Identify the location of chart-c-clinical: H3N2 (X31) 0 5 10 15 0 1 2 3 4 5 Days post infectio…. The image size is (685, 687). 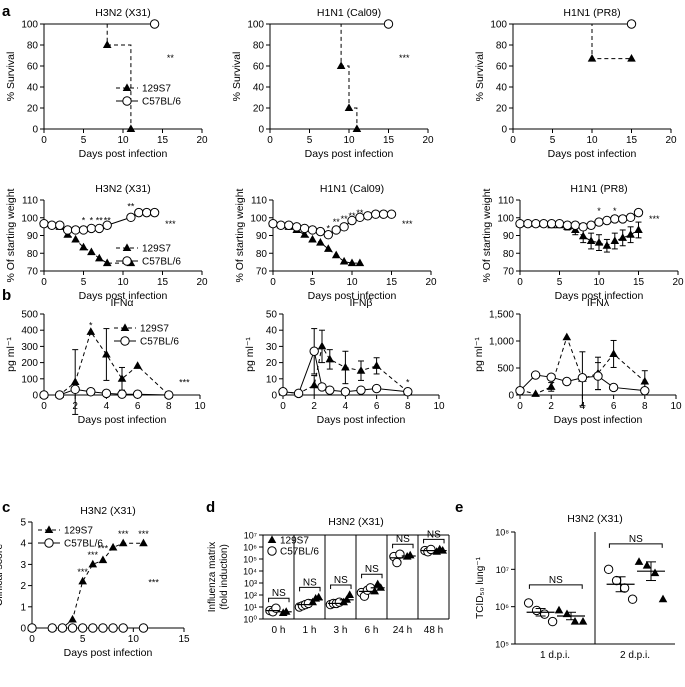
(95, 582).